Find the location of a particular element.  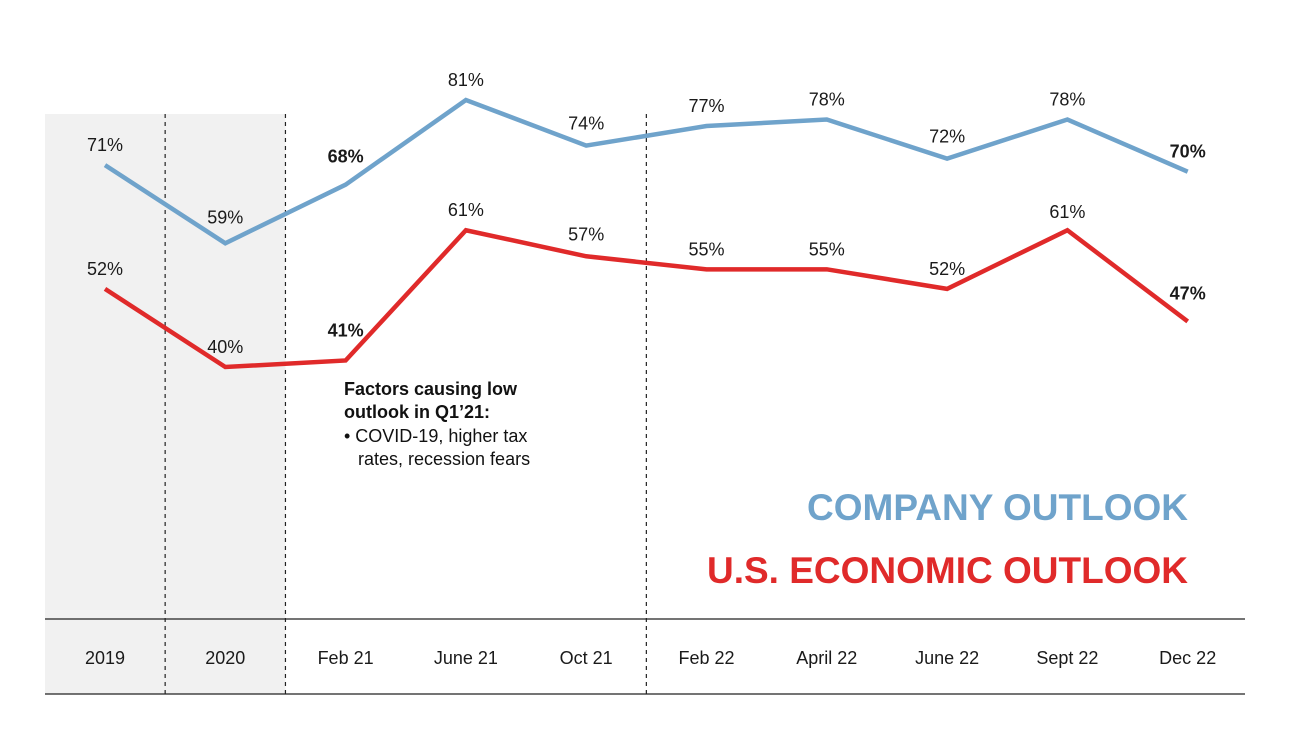

x-tick-label-2: Feb 21 is located at coordinates (346, 658).